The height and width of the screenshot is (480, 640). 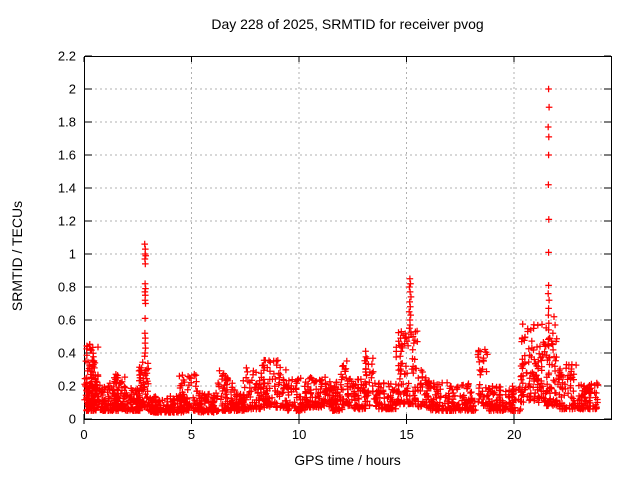 What do you see at coordinates (72, 89) in the screenshot?
I see `y-tick-label: 2` at bounding box center [72, 89].